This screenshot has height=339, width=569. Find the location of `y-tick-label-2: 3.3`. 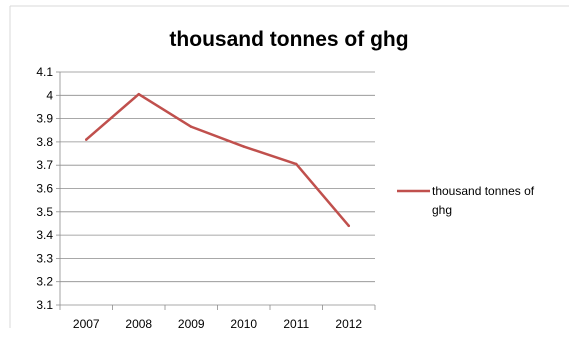

y-tick-label-2: 3.3 is located at coordinates (44, 258).